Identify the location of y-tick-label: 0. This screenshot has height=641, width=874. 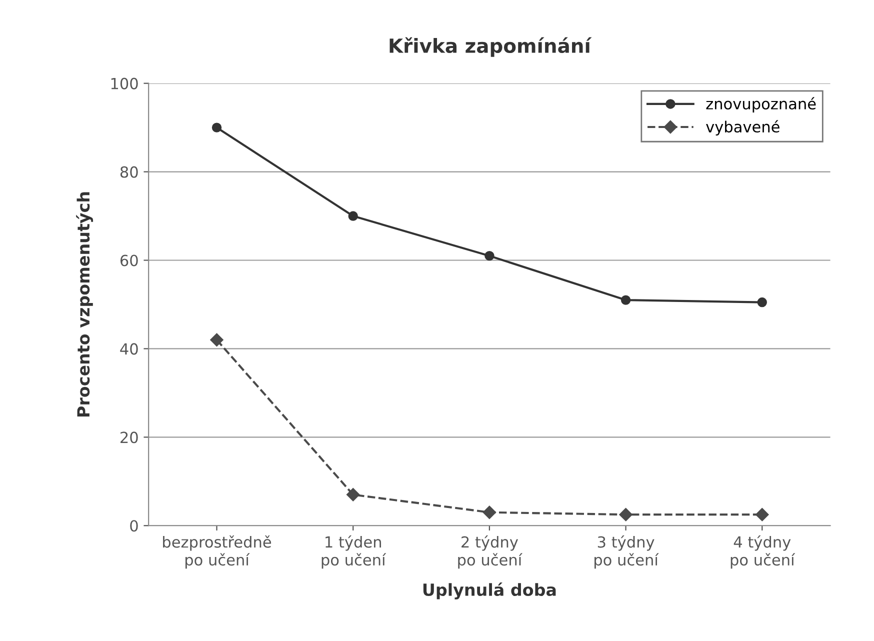
(134, 526).